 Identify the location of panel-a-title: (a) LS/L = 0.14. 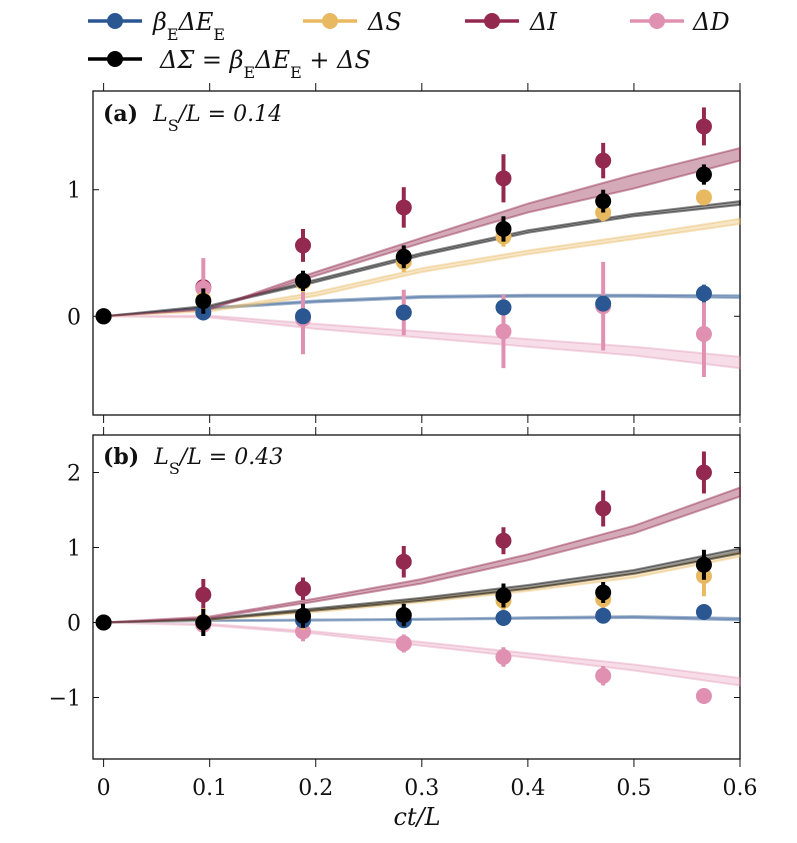
(192, 118).